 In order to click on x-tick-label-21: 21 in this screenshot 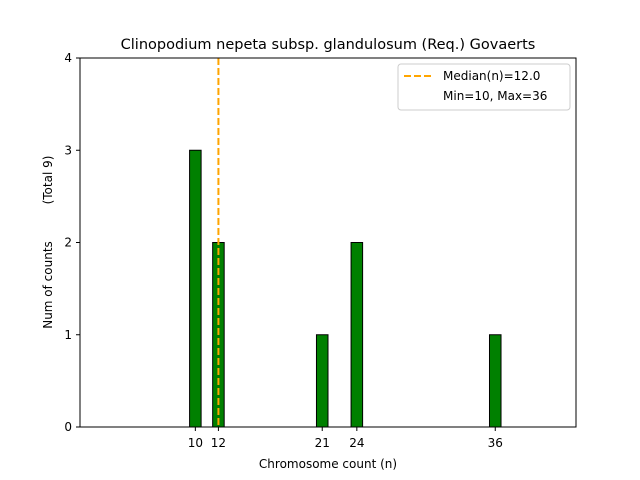, I will do `click(322, 443)`.